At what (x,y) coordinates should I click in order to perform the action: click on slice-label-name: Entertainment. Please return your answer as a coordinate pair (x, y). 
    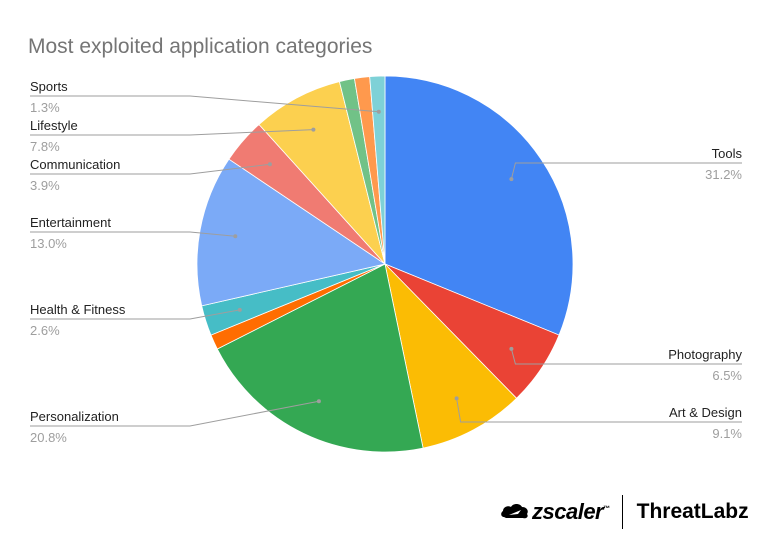
    Looking at the image, I should click on (70, 222).